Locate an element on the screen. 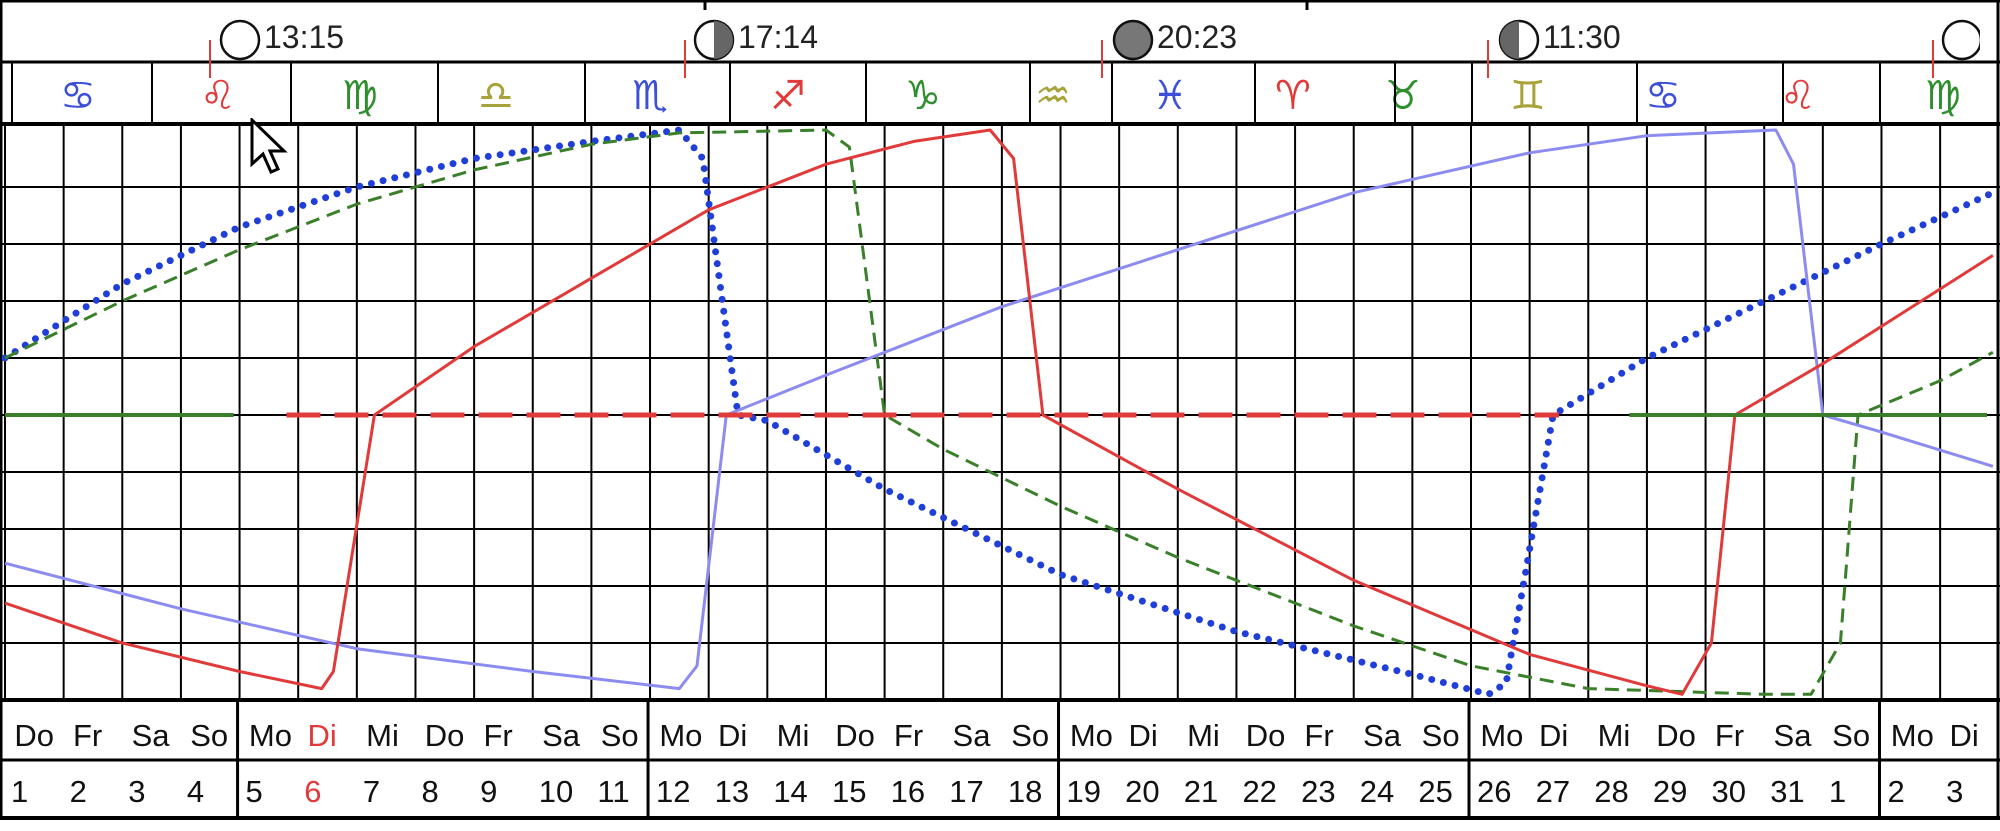 The width and height of the screenshot is (2000, 831). moon-phase-time: 11:30 is located at coordinates (1582, 37).